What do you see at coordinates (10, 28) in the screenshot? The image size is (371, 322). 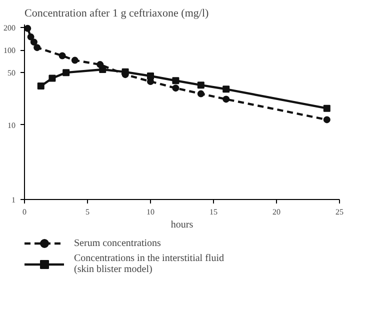 I see `y-tick-label: 200` at bounding box center [10, 28].